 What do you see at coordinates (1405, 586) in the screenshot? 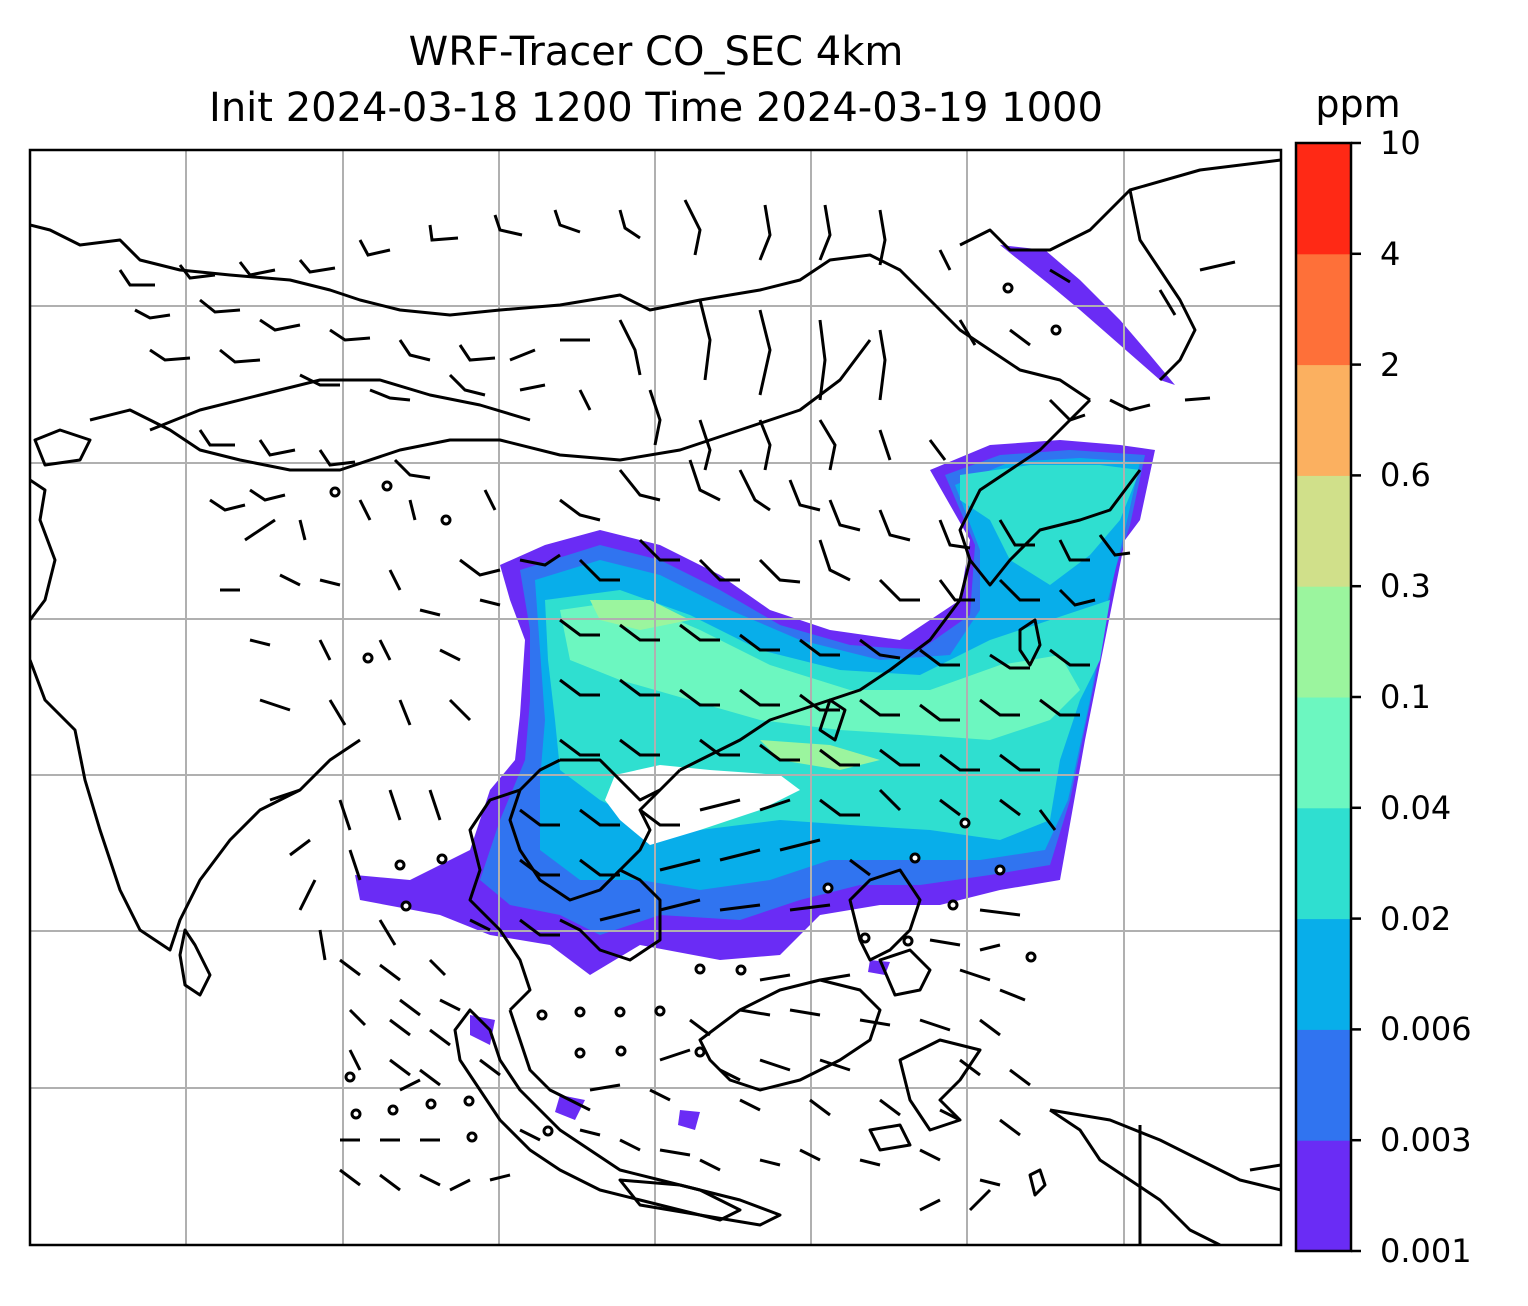
I see `colorbar-tick-label: 0.3` at bounding box center [1405, 586].